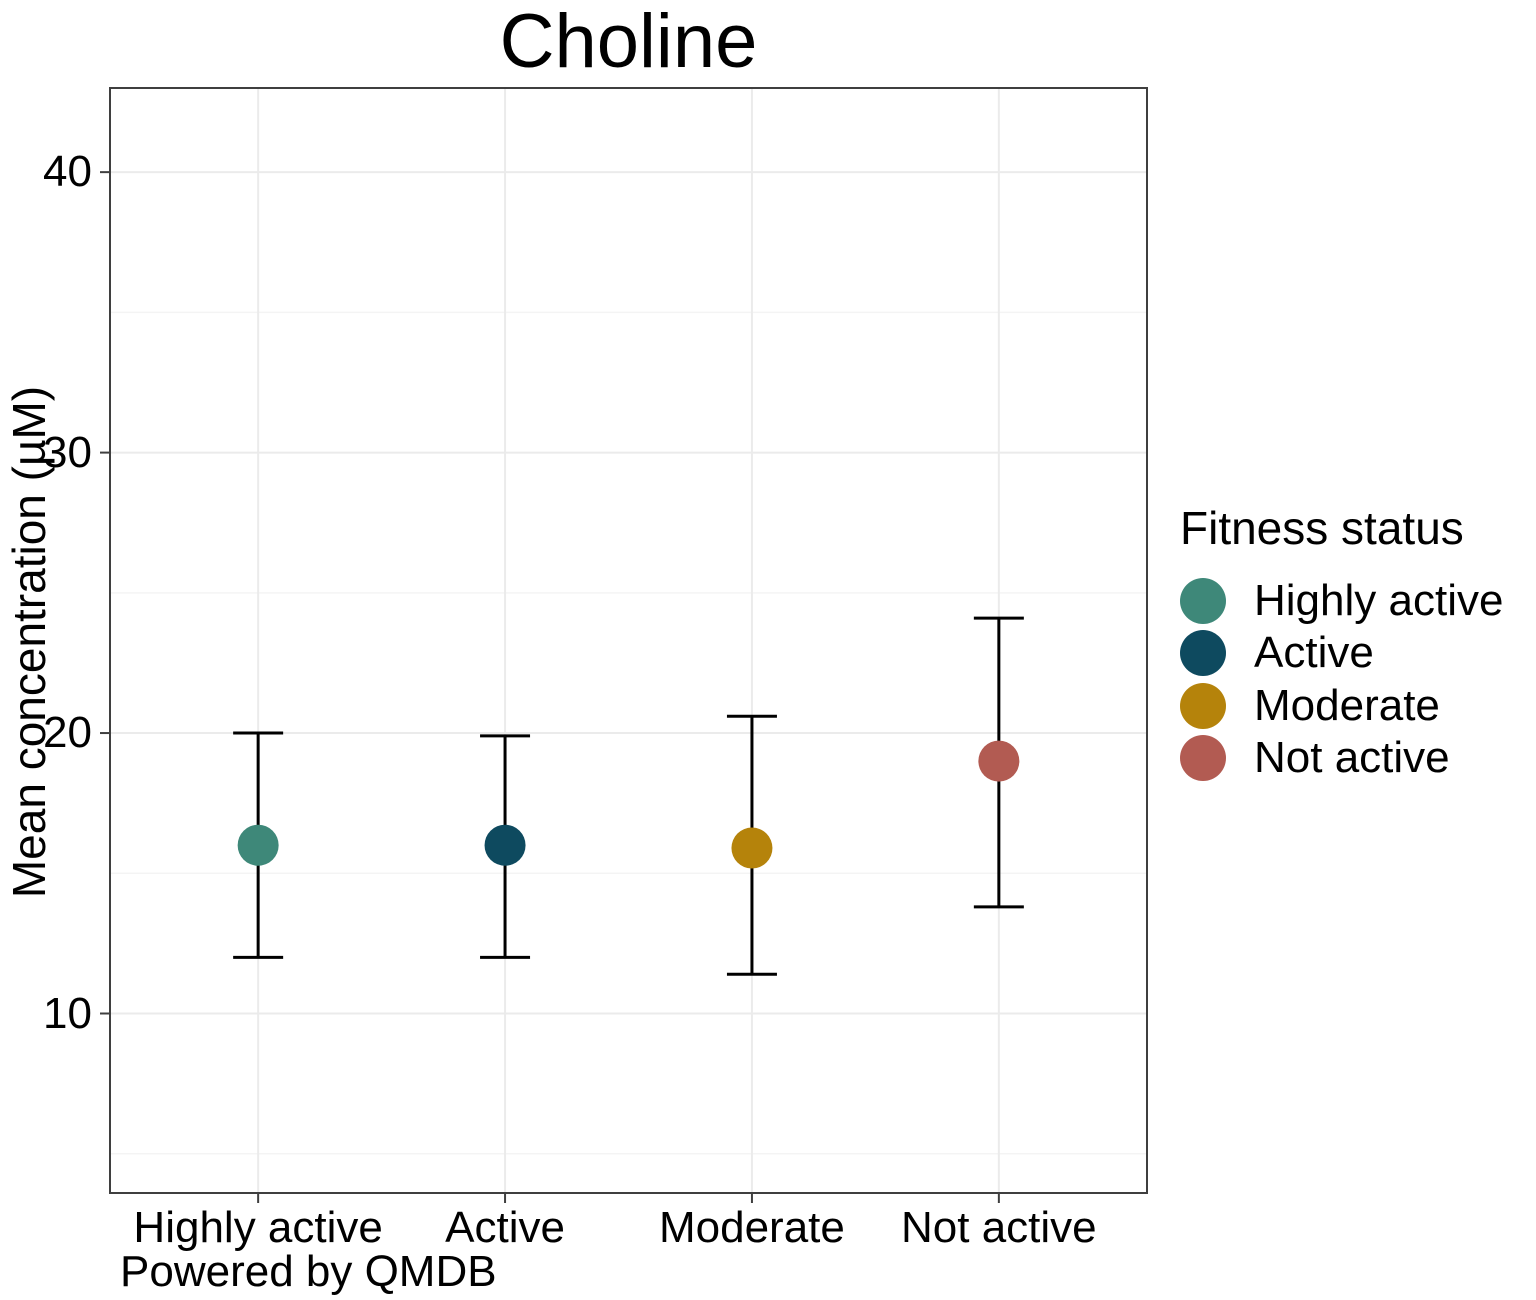 The width and height of the screenshot is (1536, 1300). Describe the element at coordinates (505, 845) in the screenshot. I see `data-point-active` at that location.